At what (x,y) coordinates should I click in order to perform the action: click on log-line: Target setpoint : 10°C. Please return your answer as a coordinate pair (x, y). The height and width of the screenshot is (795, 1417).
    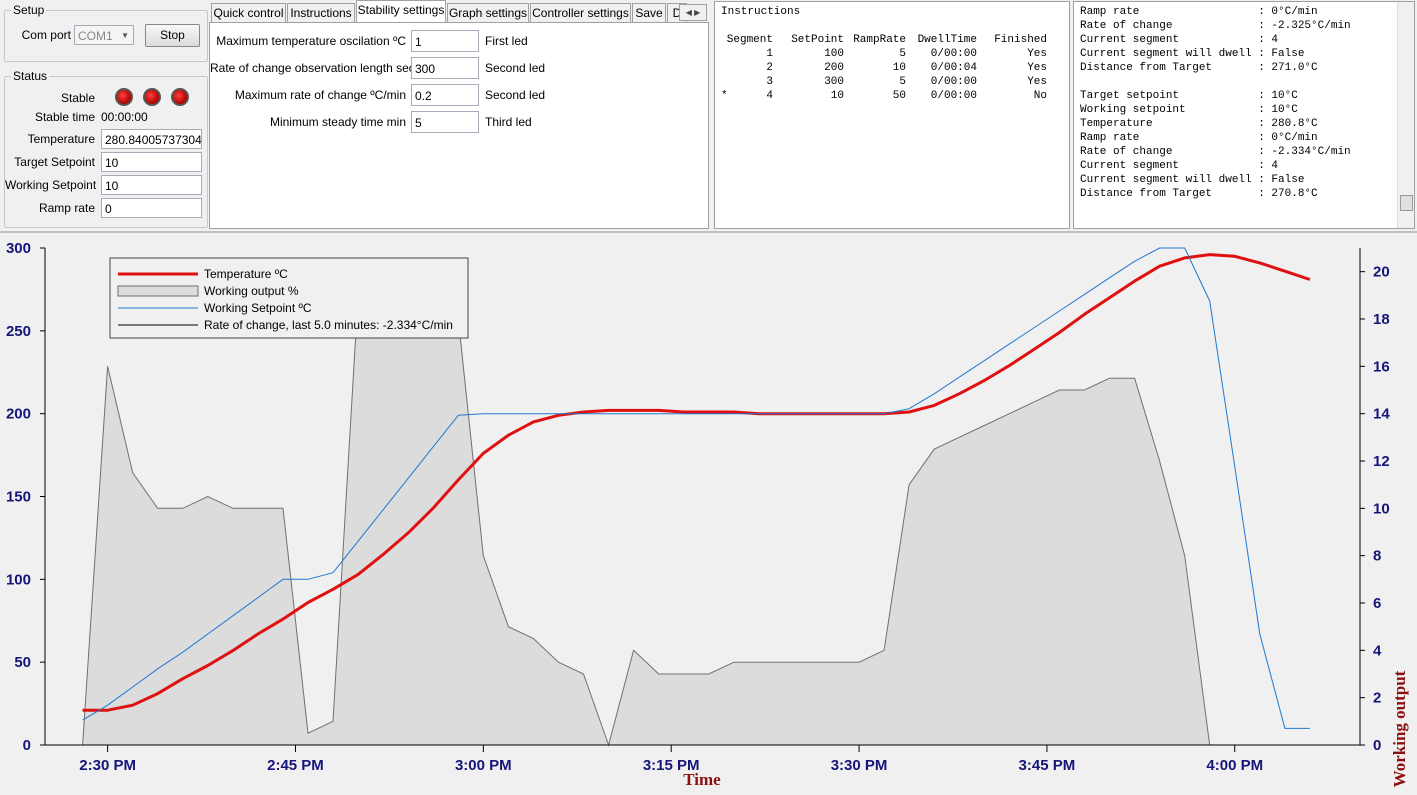
    Looking at the image, I should click on (1189, 96).